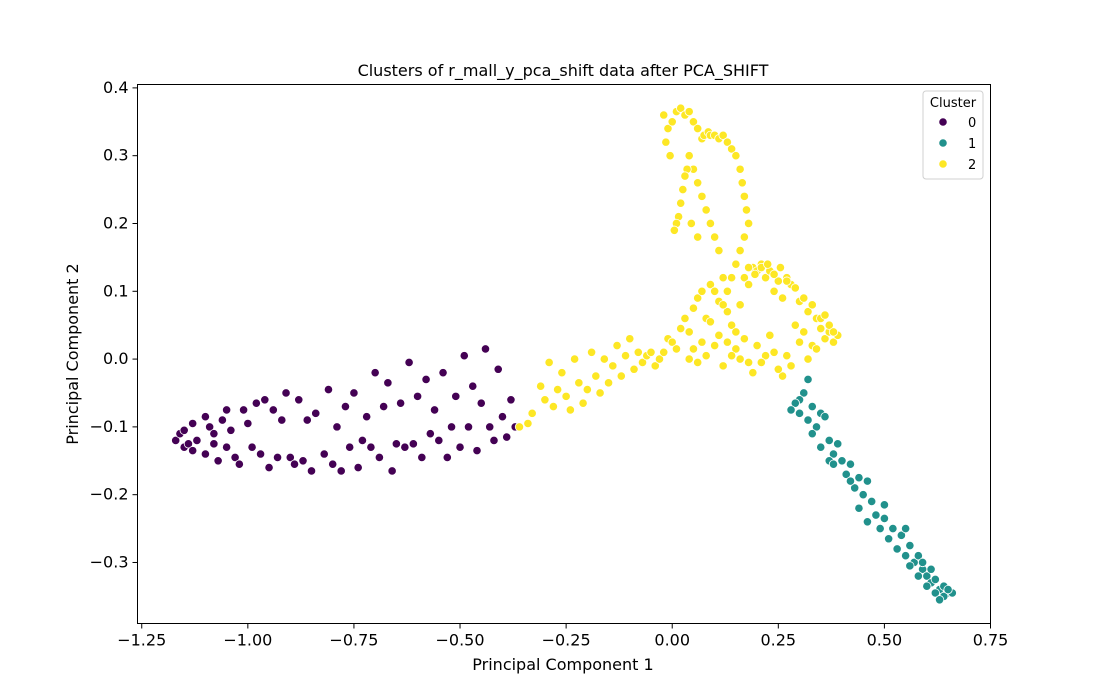 The width and height of the screenshot is (1100, 700). I want to click on legend-items: 0 1 2, so click(957, 144).